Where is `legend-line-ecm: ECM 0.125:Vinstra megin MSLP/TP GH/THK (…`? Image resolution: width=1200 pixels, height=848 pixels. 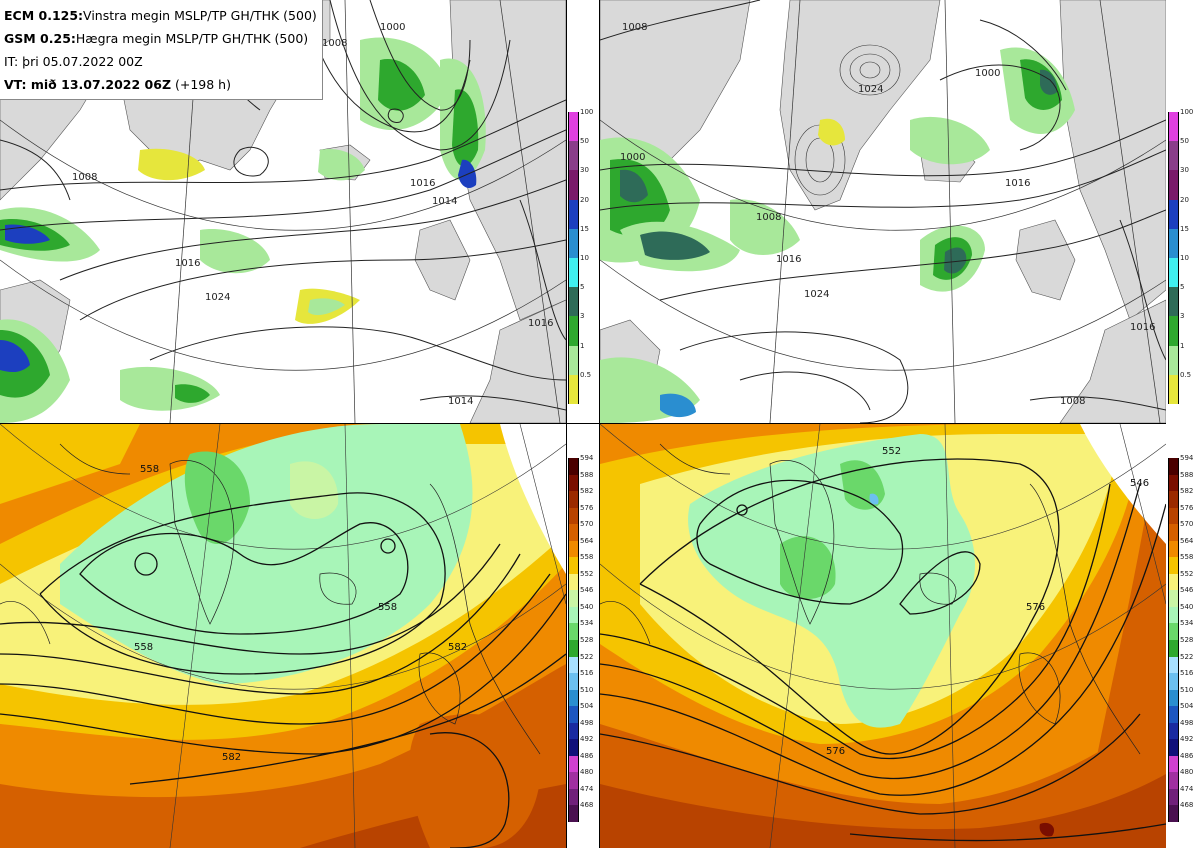 legend-line-ecm: ECM 0.125:Vinstra megin MSLP/TP GH/THK (… is located at coordinates (160, 15).